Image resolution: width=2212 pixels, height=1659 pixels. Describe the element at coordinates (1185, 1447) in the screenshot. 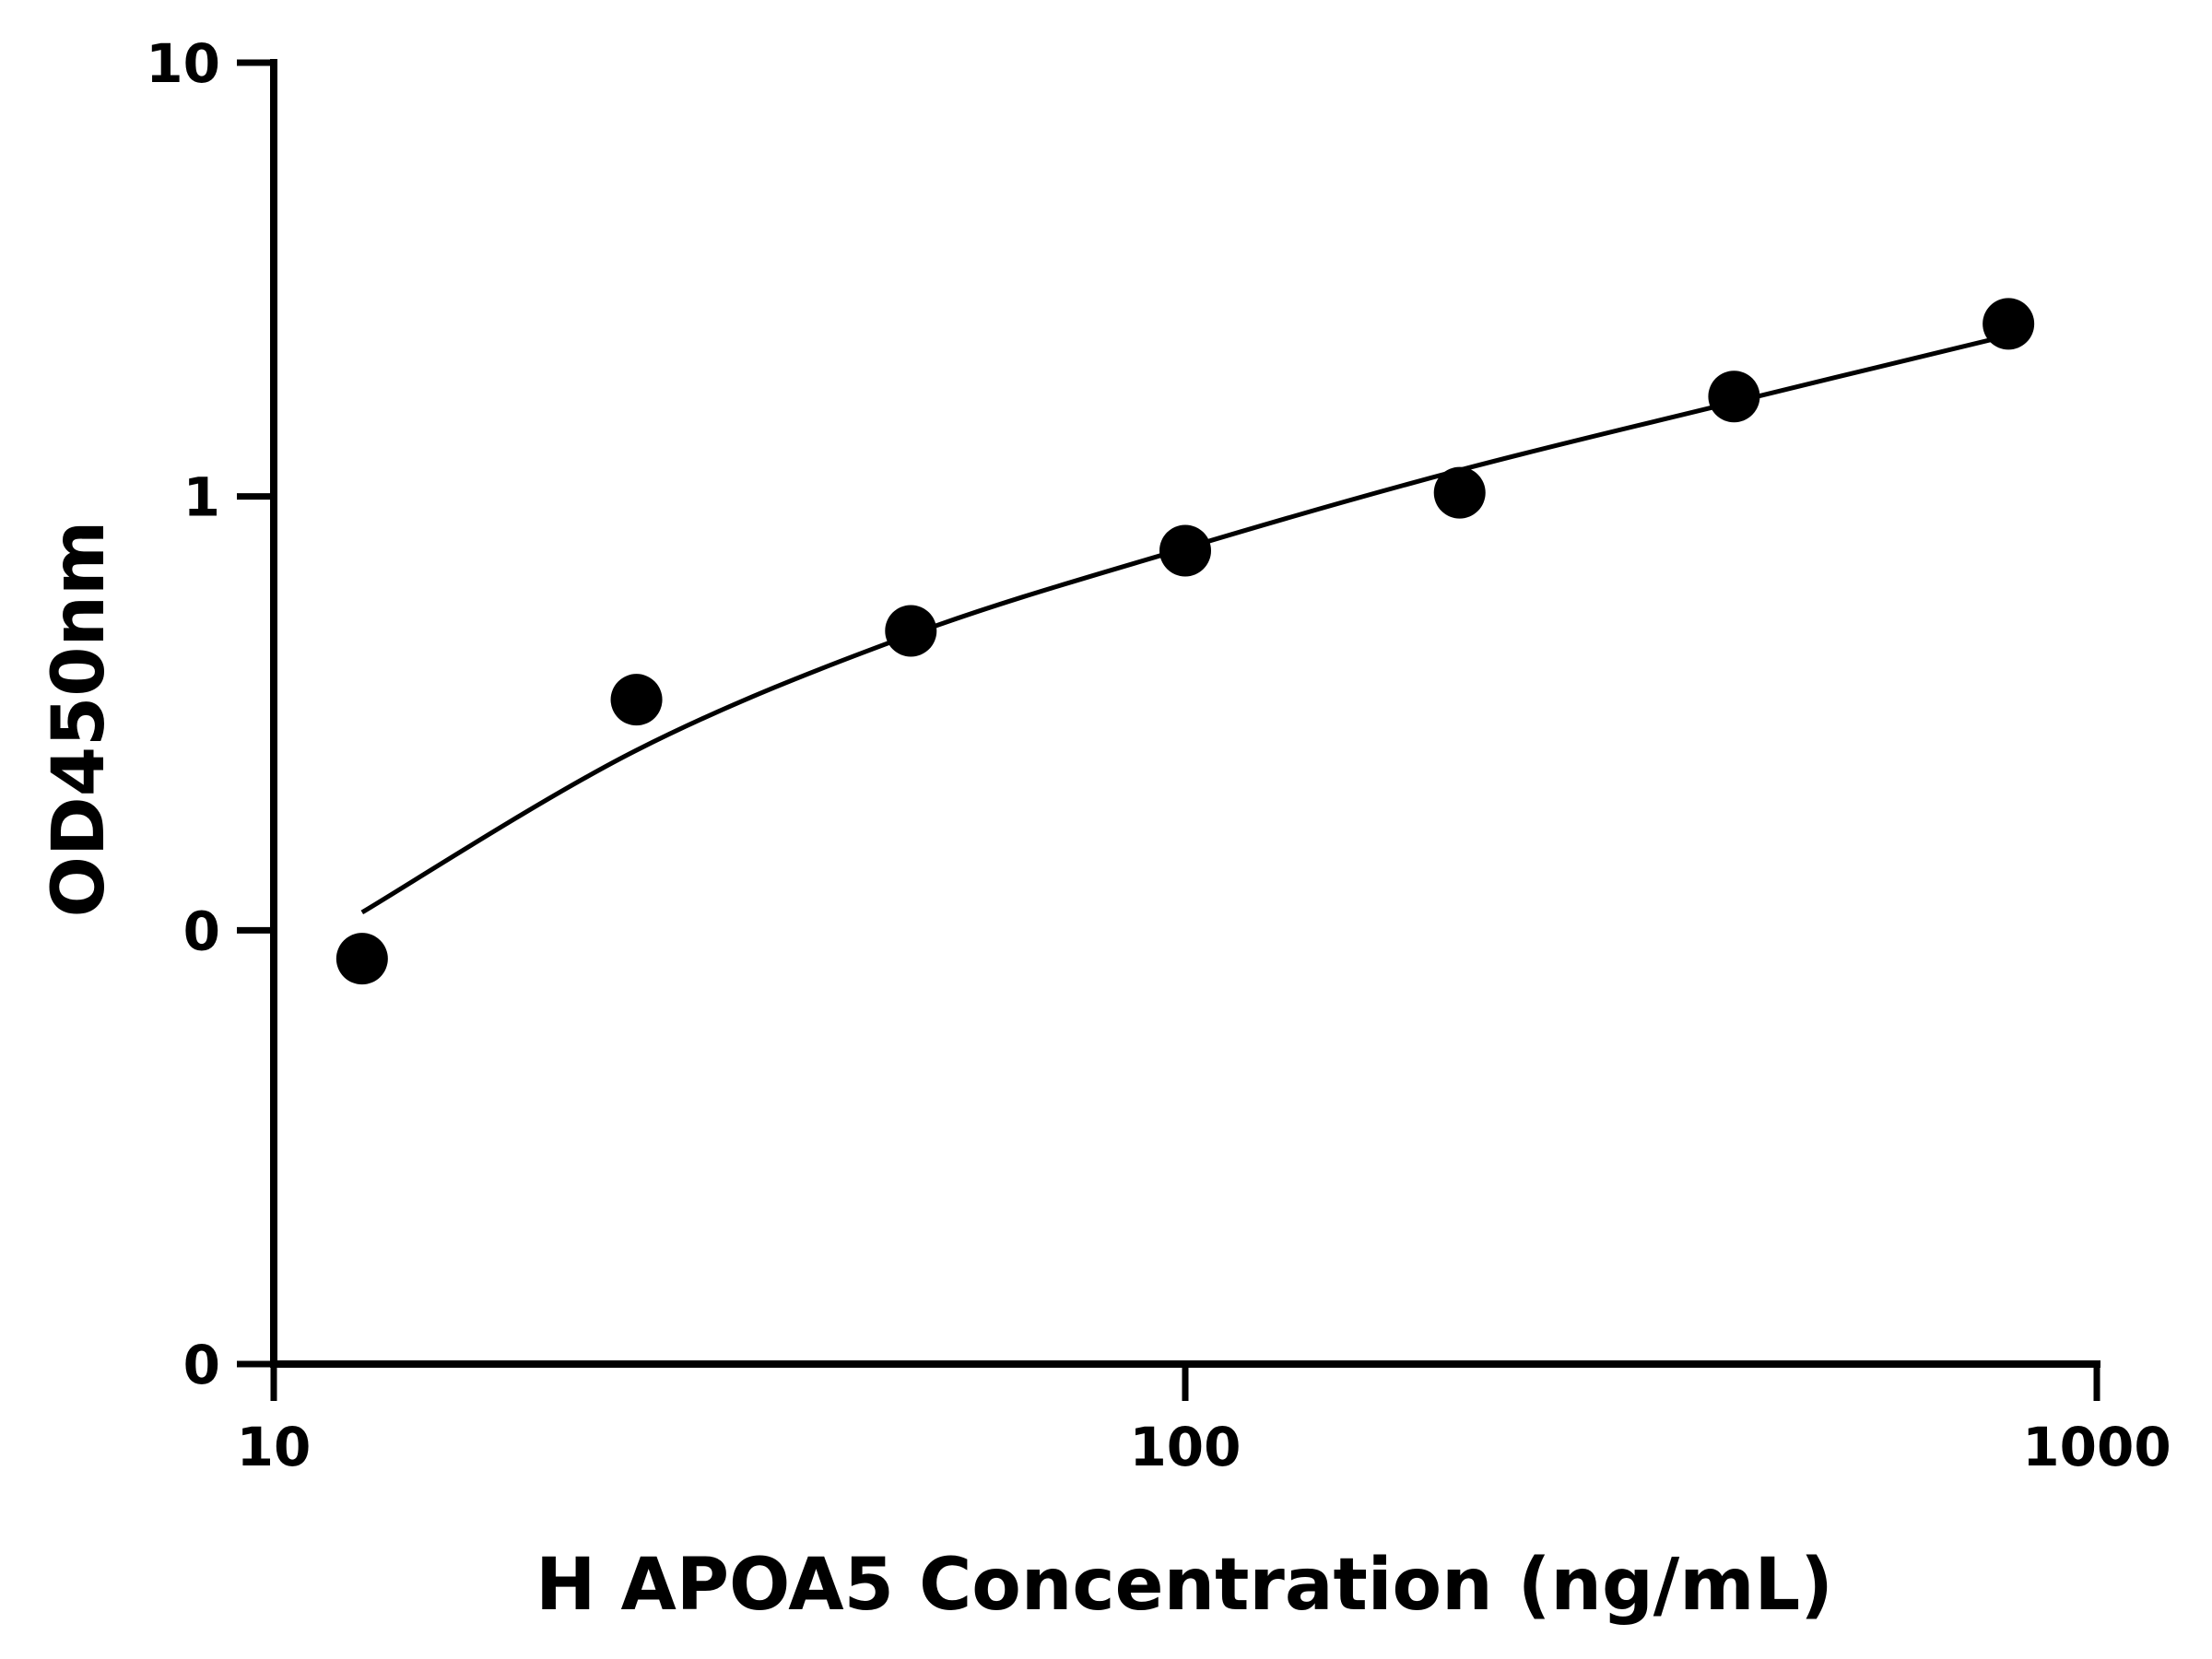

I see `x-tick-label: 100` at that location.